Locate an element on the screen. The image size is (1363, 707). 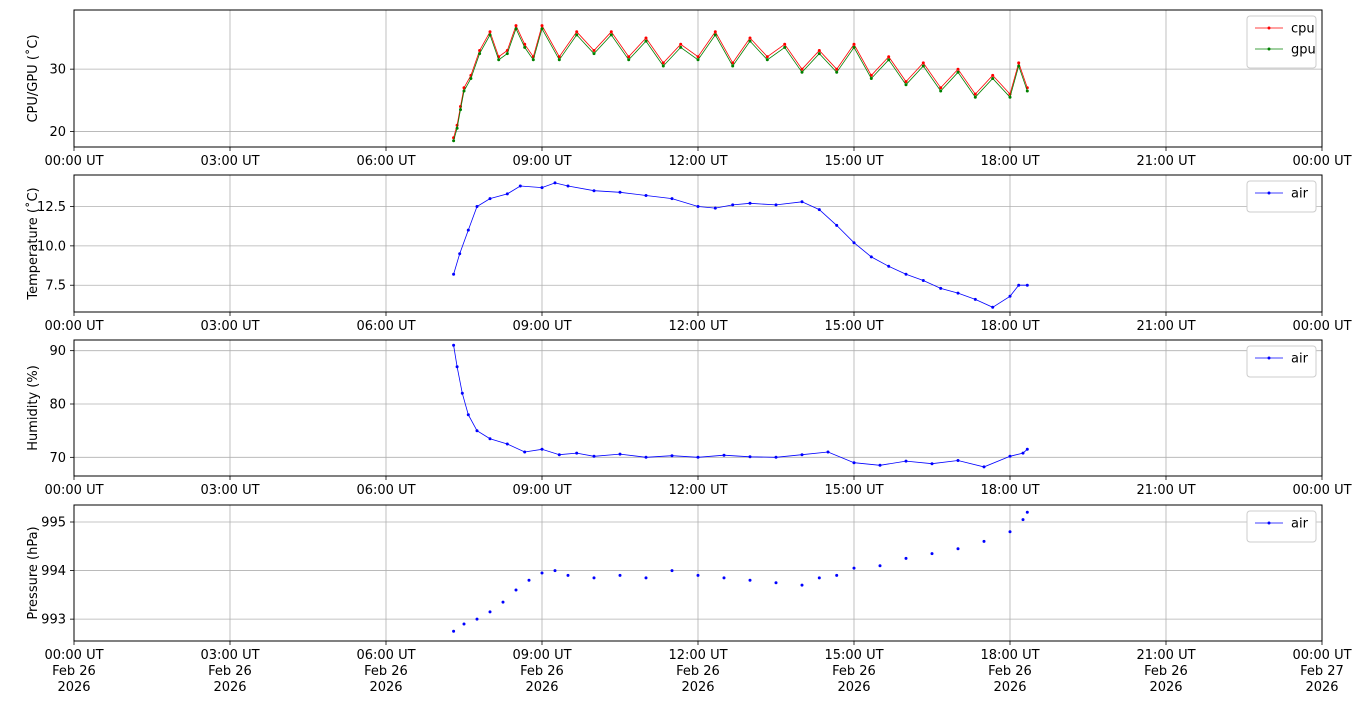
y-tick-label: 30 is located at coordinates (57, 70).